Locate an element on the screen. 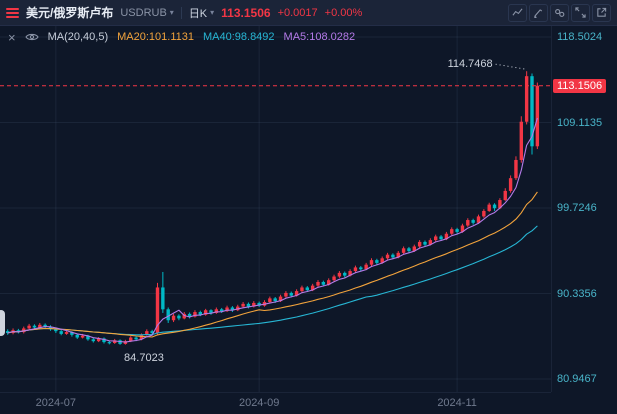  ma5-value: MA5:108.0282 is located at coordinates (319, 37).